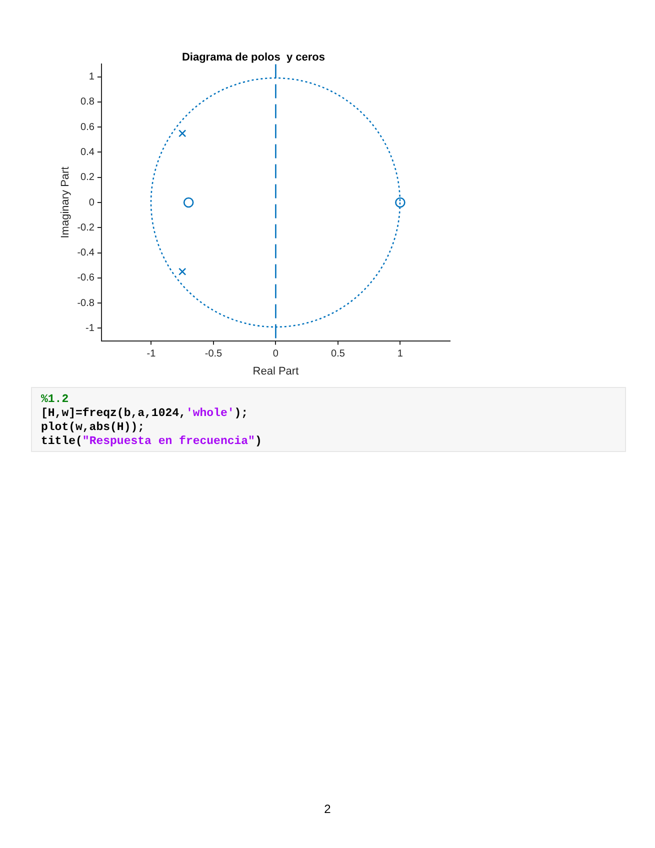 The width and height of the screenshot is (655, 848). I want to click on x-tick-label: -1, so click(151, 354).